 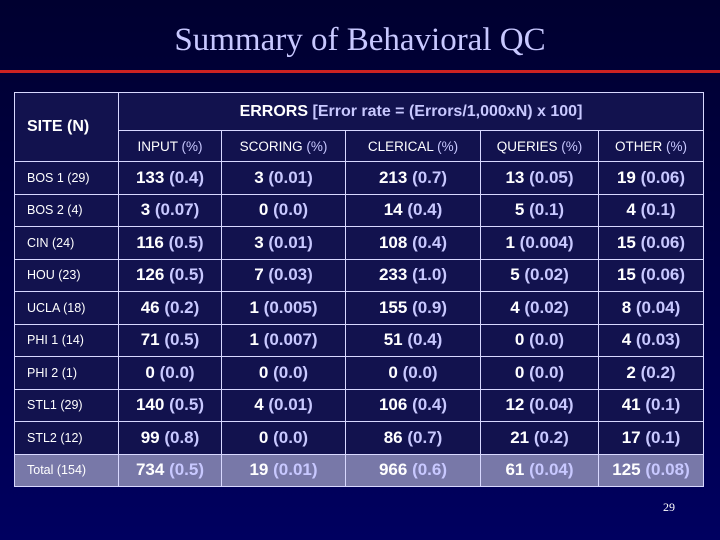 I want to click on value-cell: 61 (0.04), so click(x=539, y=470).